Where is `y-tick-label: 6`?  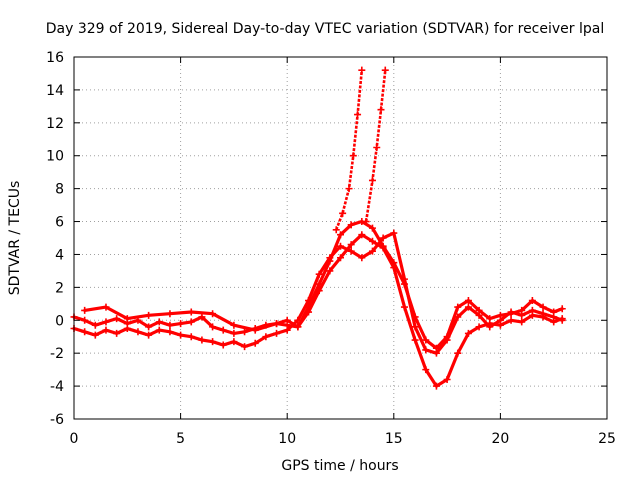
y-tick-label: 6 is located at coordinates (59, 223).